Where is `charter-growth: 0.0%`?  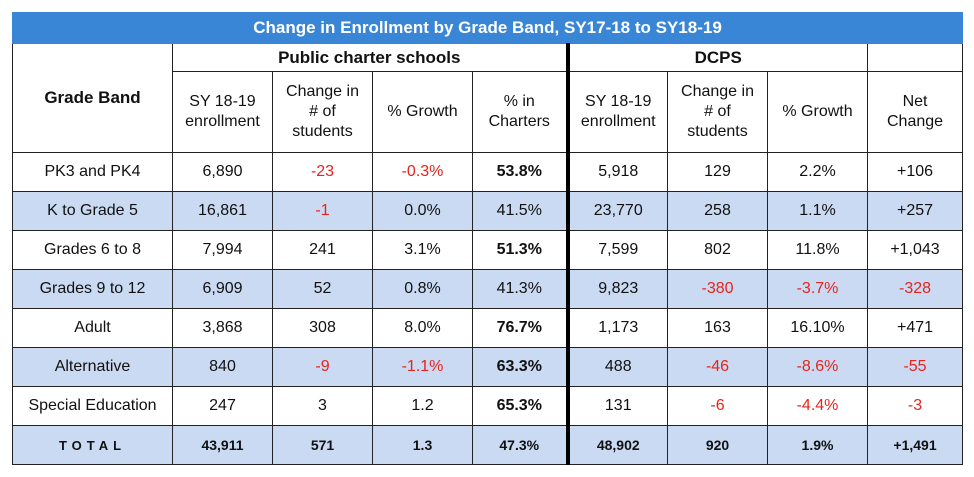
charter-growth: 0.0% is located at coordinates (422, 211).